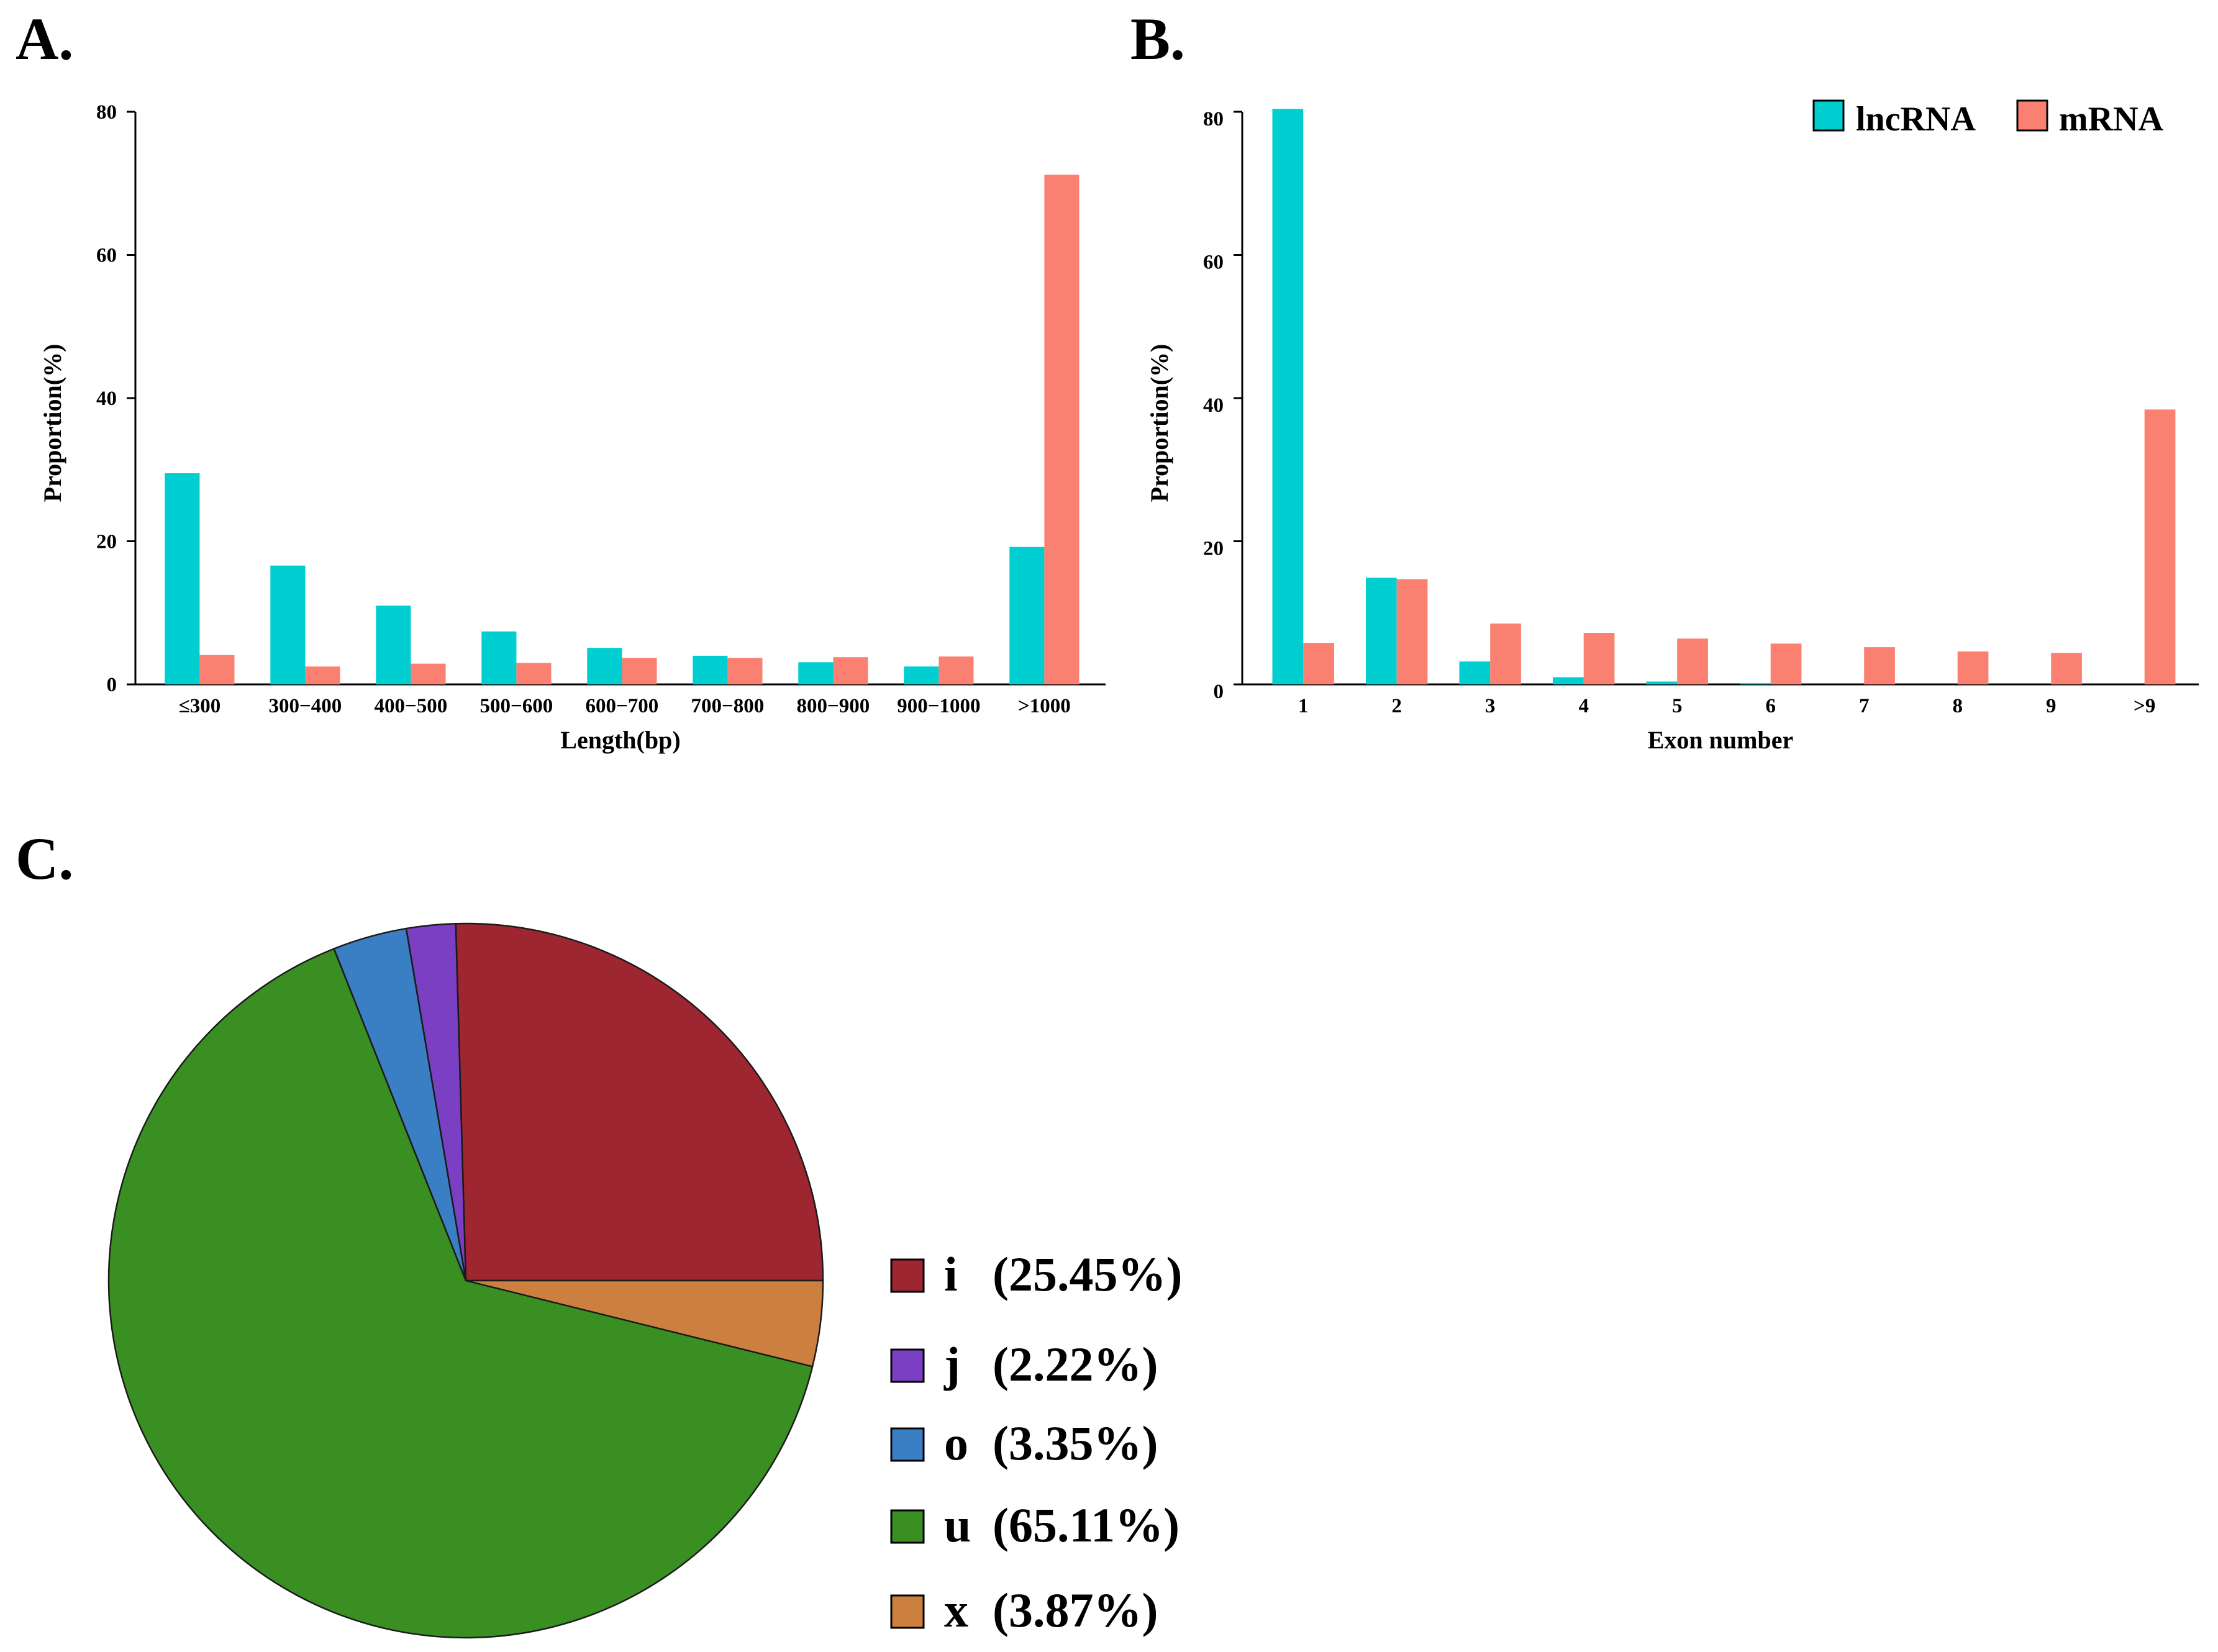 The height and width of the screenshot is (1652, 2218). I want to click on chart-b-ylabel: Proportion(%), so click(1159, 423).